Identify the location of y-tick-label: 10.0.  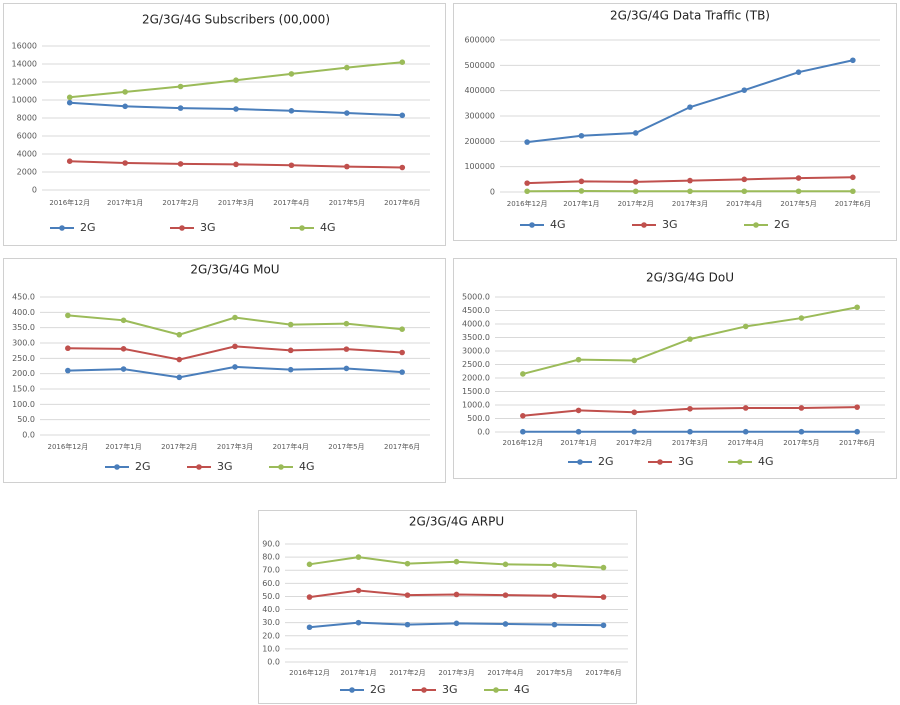
(271, 648).